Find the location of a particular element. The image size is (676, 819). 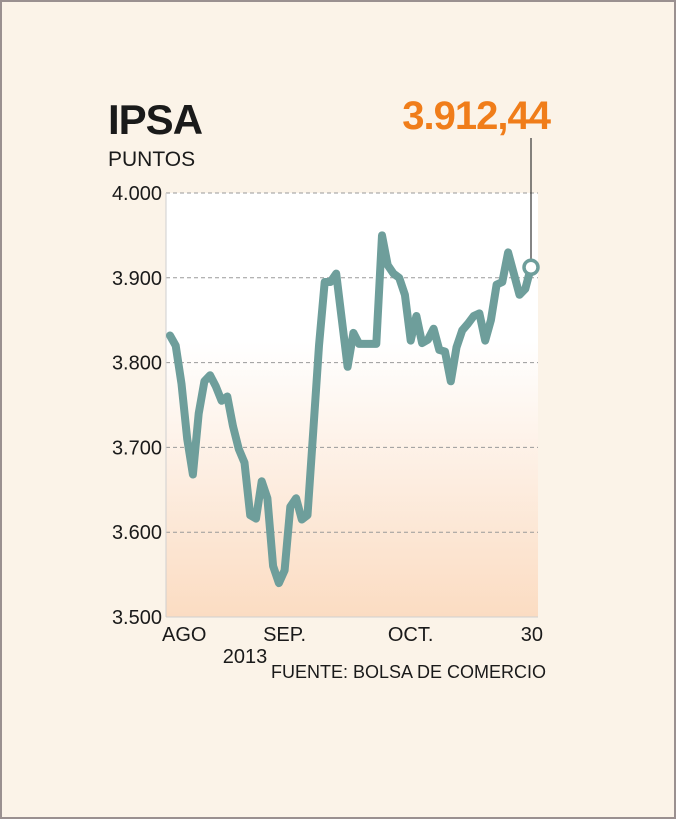

y-tick-label: 3.900 is located at coordinates (137, 279).